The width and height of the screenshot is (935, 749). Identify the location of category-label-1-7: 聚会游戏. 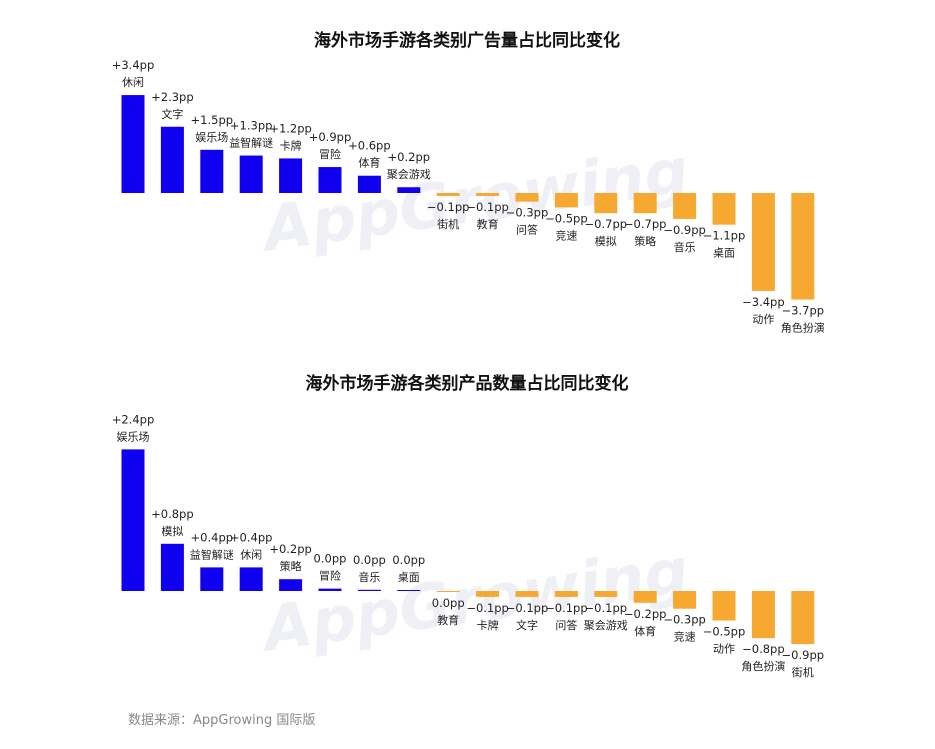
(409, 174).